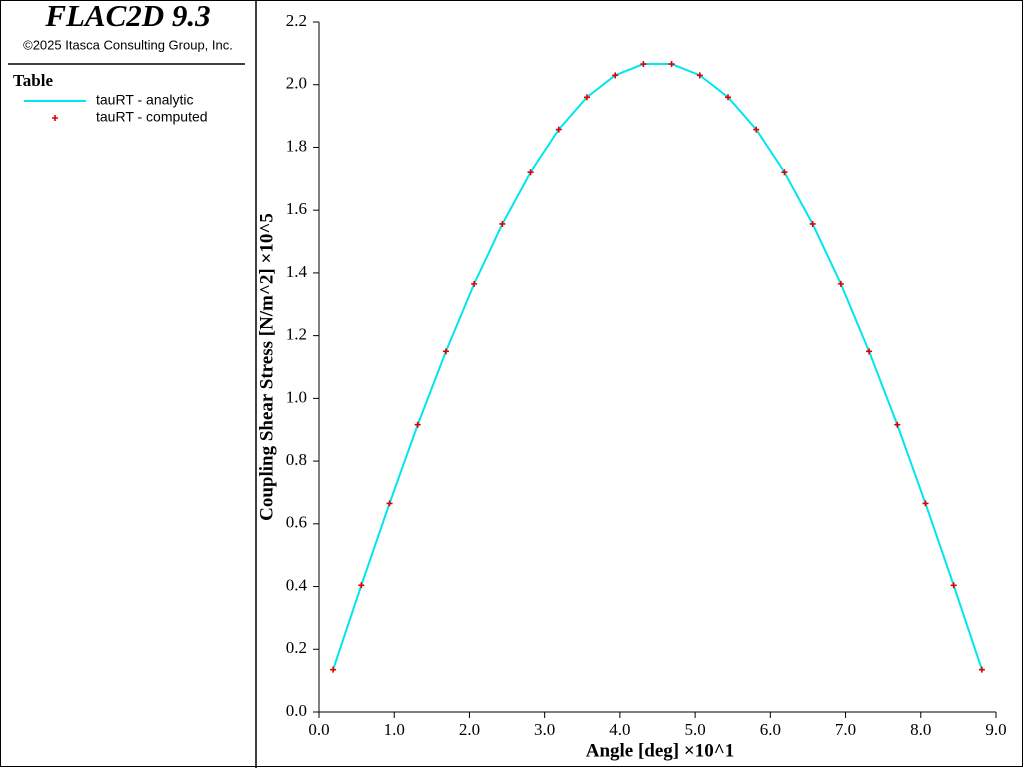  What do you see at coordinates (145, 100) in the screenshot?
I see `legend-label: tauRT - analytic` at bounding box center [145, 100].